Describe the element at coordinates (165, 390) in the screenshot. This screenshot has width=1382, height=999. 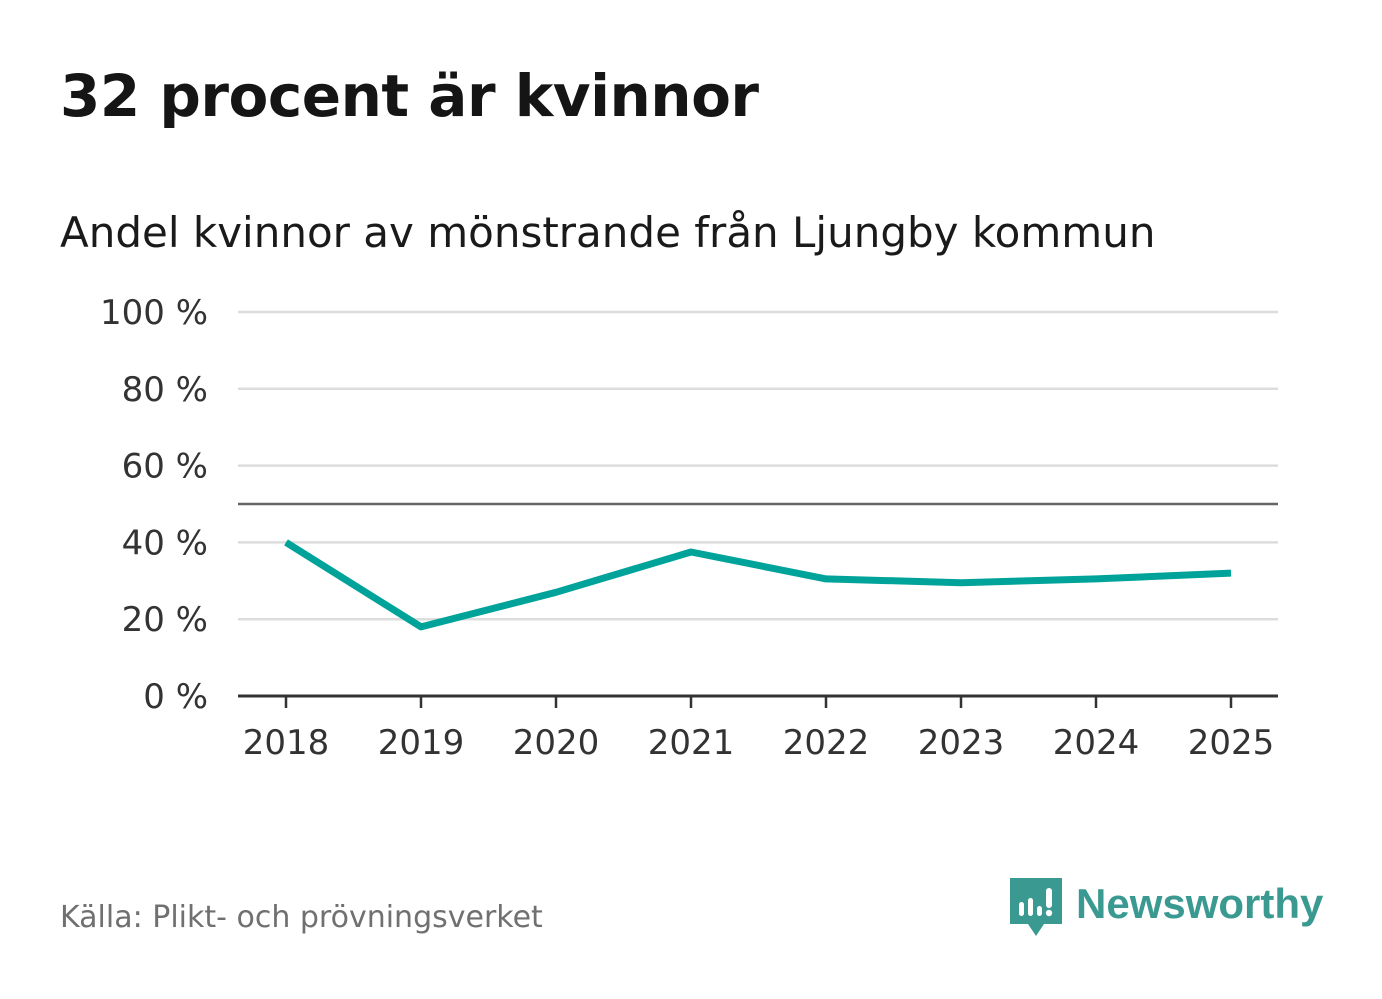
I see `y-tick-label: 80 %` at that location.